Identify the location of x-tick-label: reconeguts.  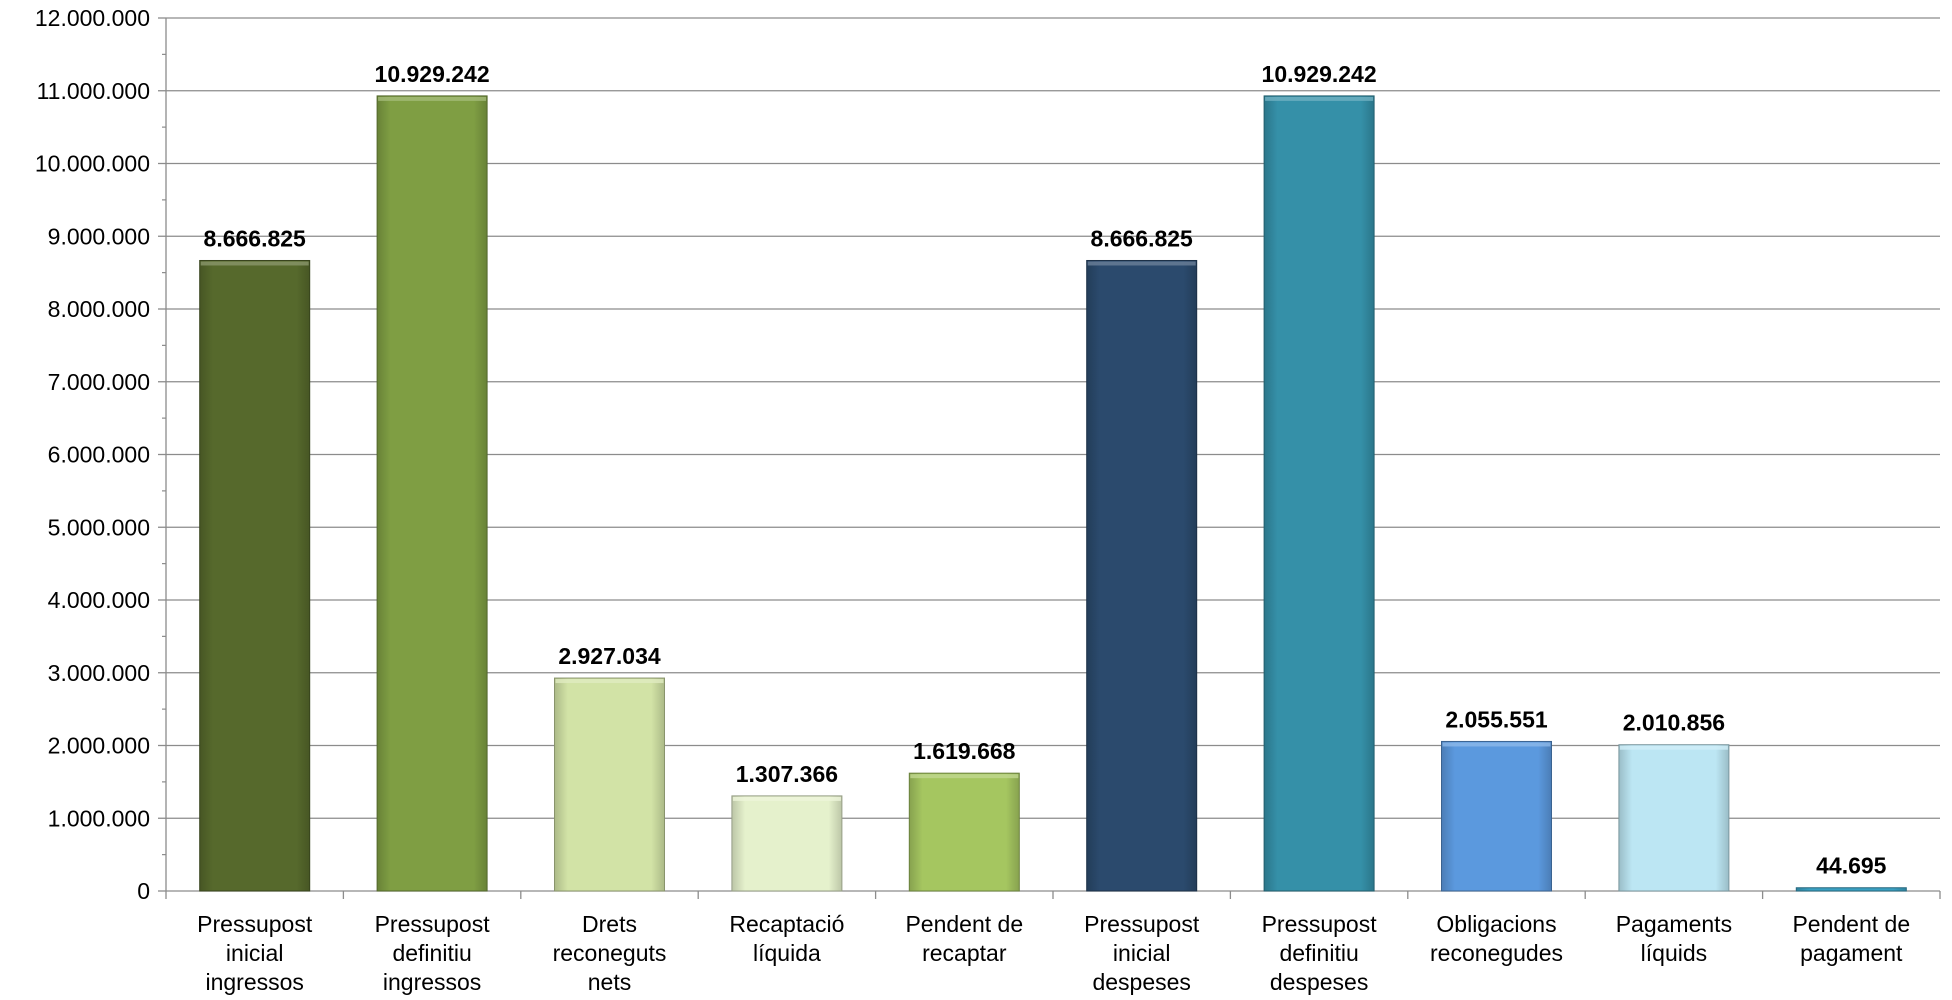
(610, 953).